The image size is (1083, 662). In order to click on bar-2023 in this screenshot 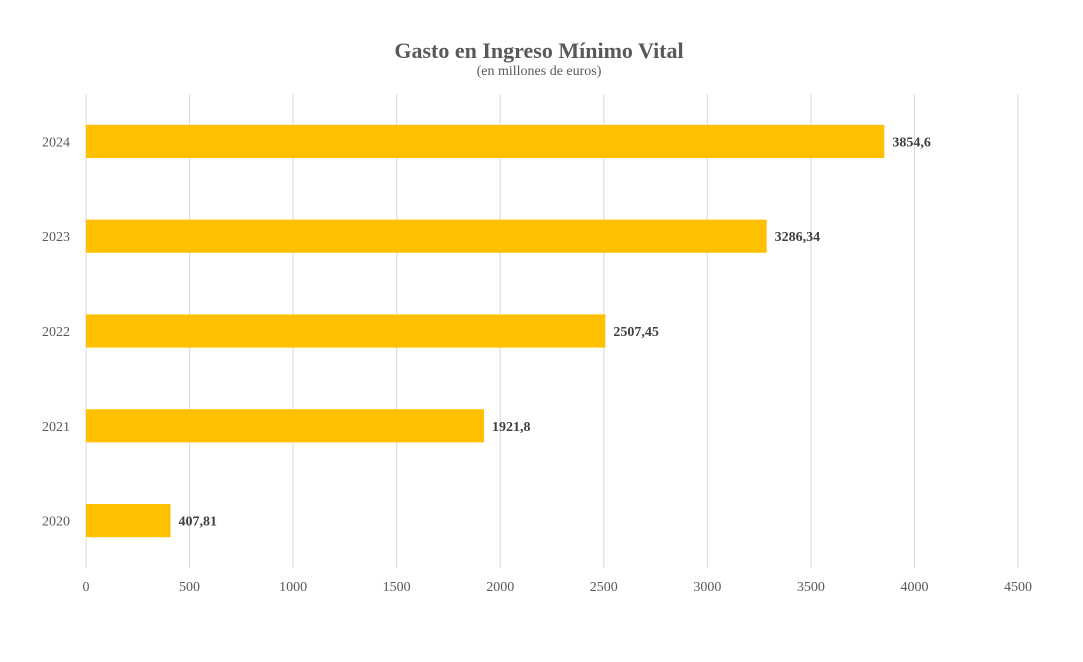, I will do `click(426, 236)`.